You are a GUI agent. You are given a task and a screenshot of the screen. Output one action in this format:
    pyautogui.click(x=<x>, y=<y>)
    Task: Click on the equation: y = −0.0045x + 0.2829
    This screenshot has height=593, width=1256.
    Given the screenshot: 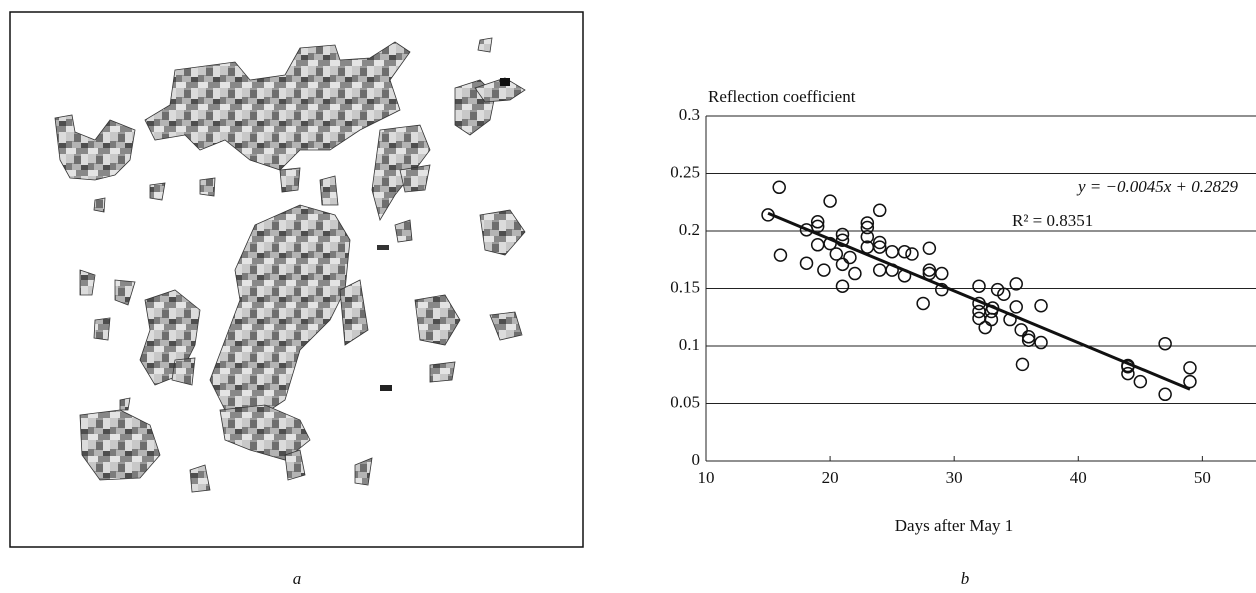 What is the action you would take?
    pyautogui.click(x=1157, y=186)
    